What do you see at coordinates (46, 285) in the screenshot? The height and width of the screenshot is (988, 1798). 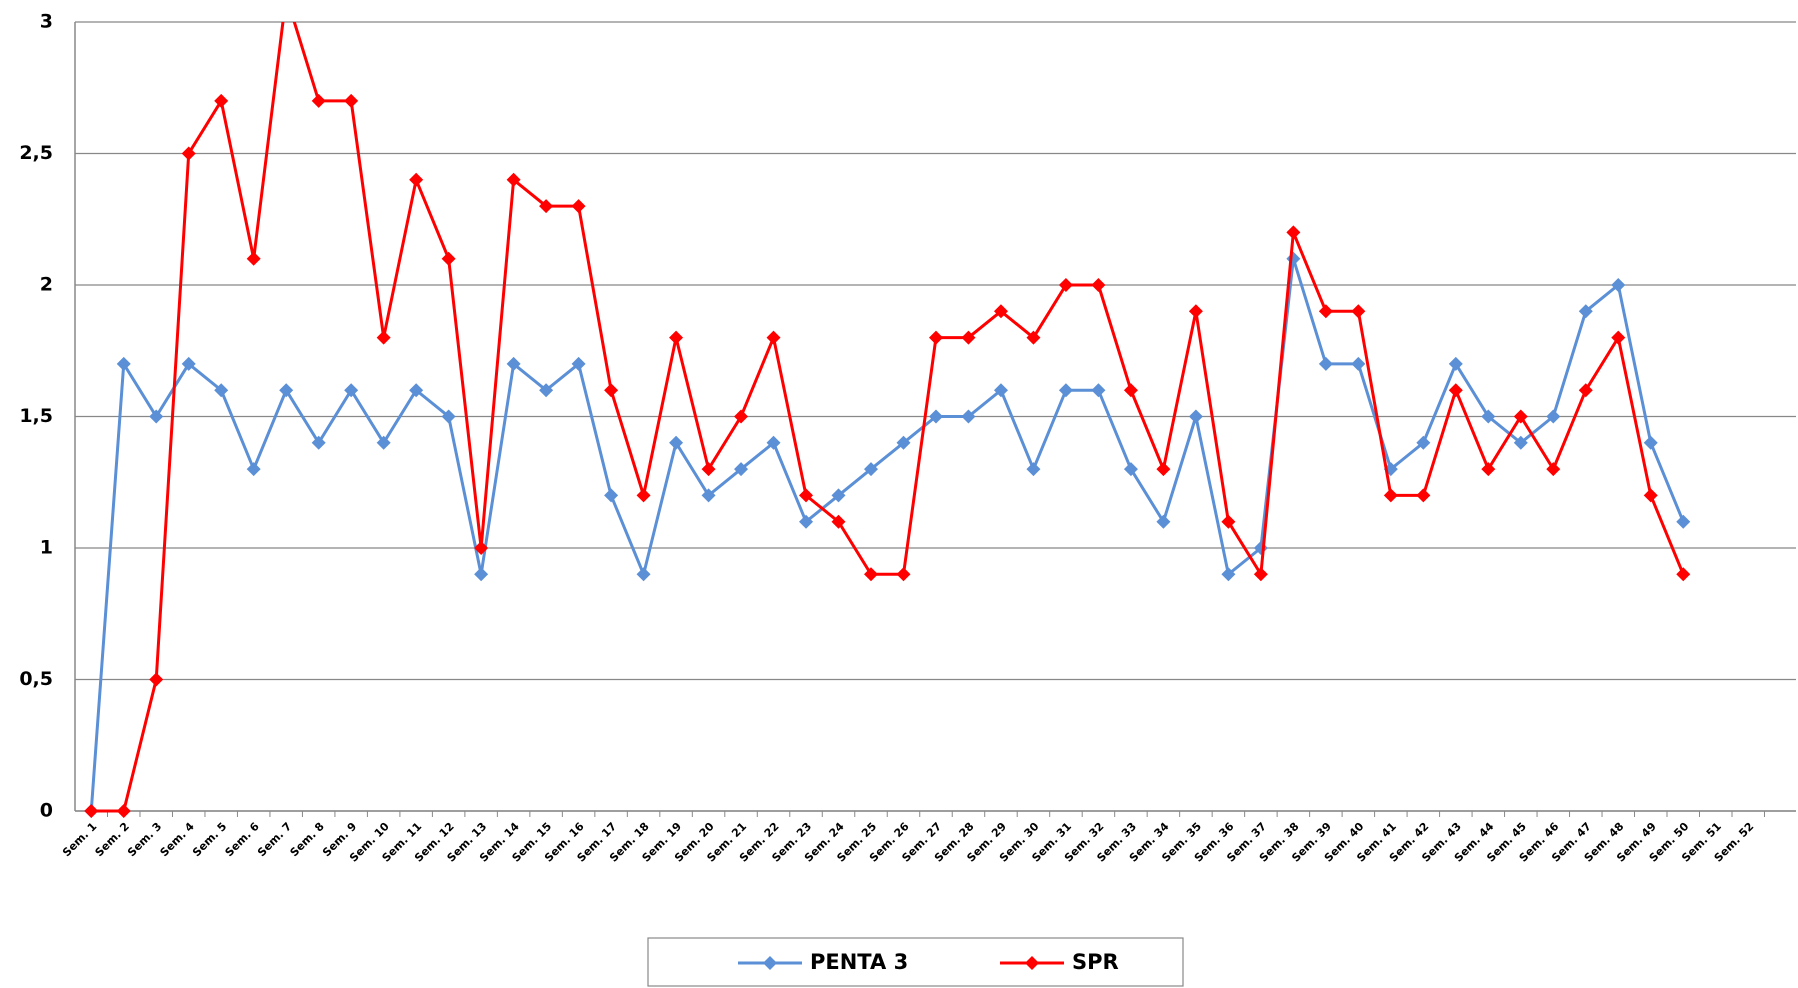 I see `y-tick-label: 2` at bounding box center [46, 285].